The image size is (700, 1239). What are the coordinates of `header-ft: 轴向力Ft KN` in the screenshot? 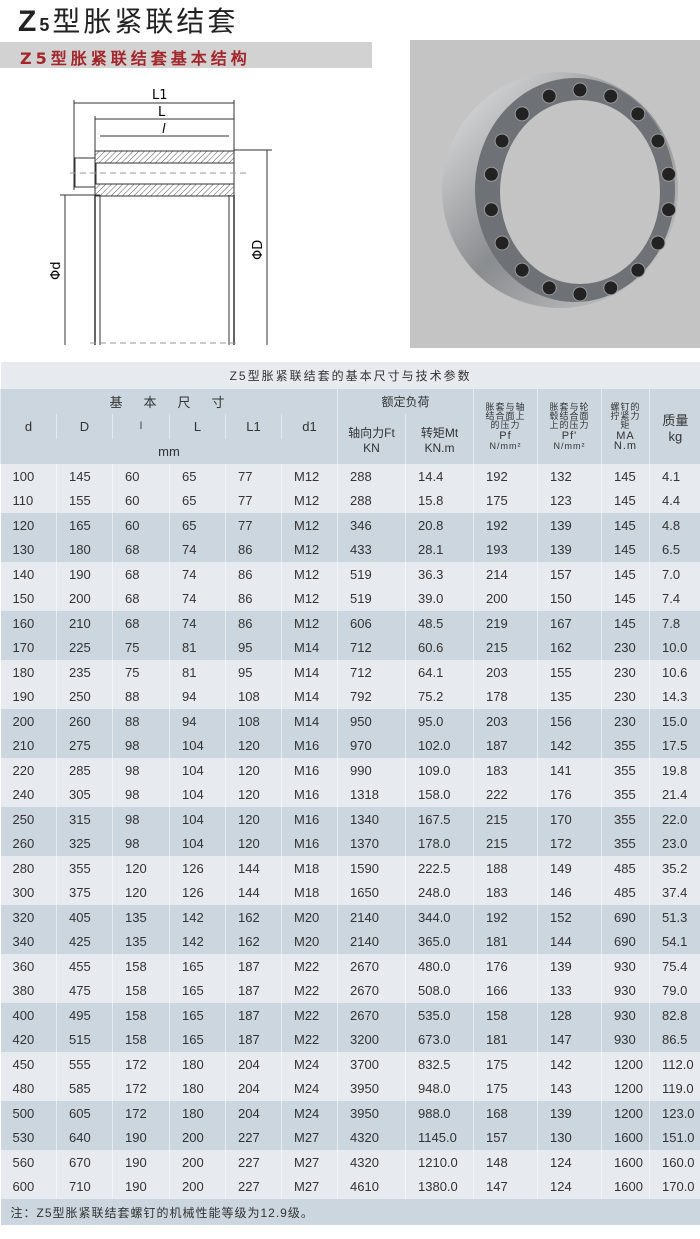 It's located at (371, 439).